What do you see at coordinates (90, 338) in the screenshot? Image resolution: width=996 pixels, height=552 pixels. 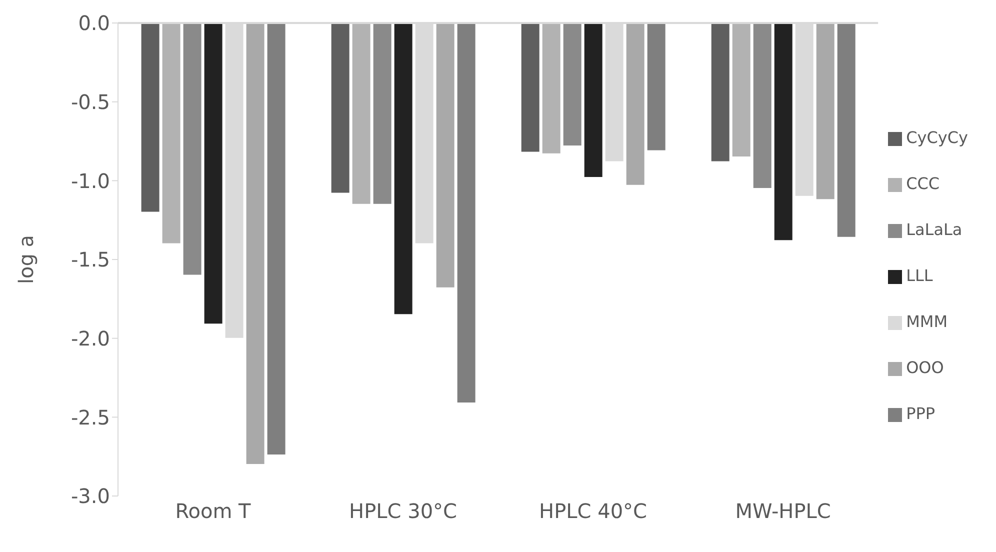 I see `y-tick-label: -2.0` at bounding box center [90, 338].